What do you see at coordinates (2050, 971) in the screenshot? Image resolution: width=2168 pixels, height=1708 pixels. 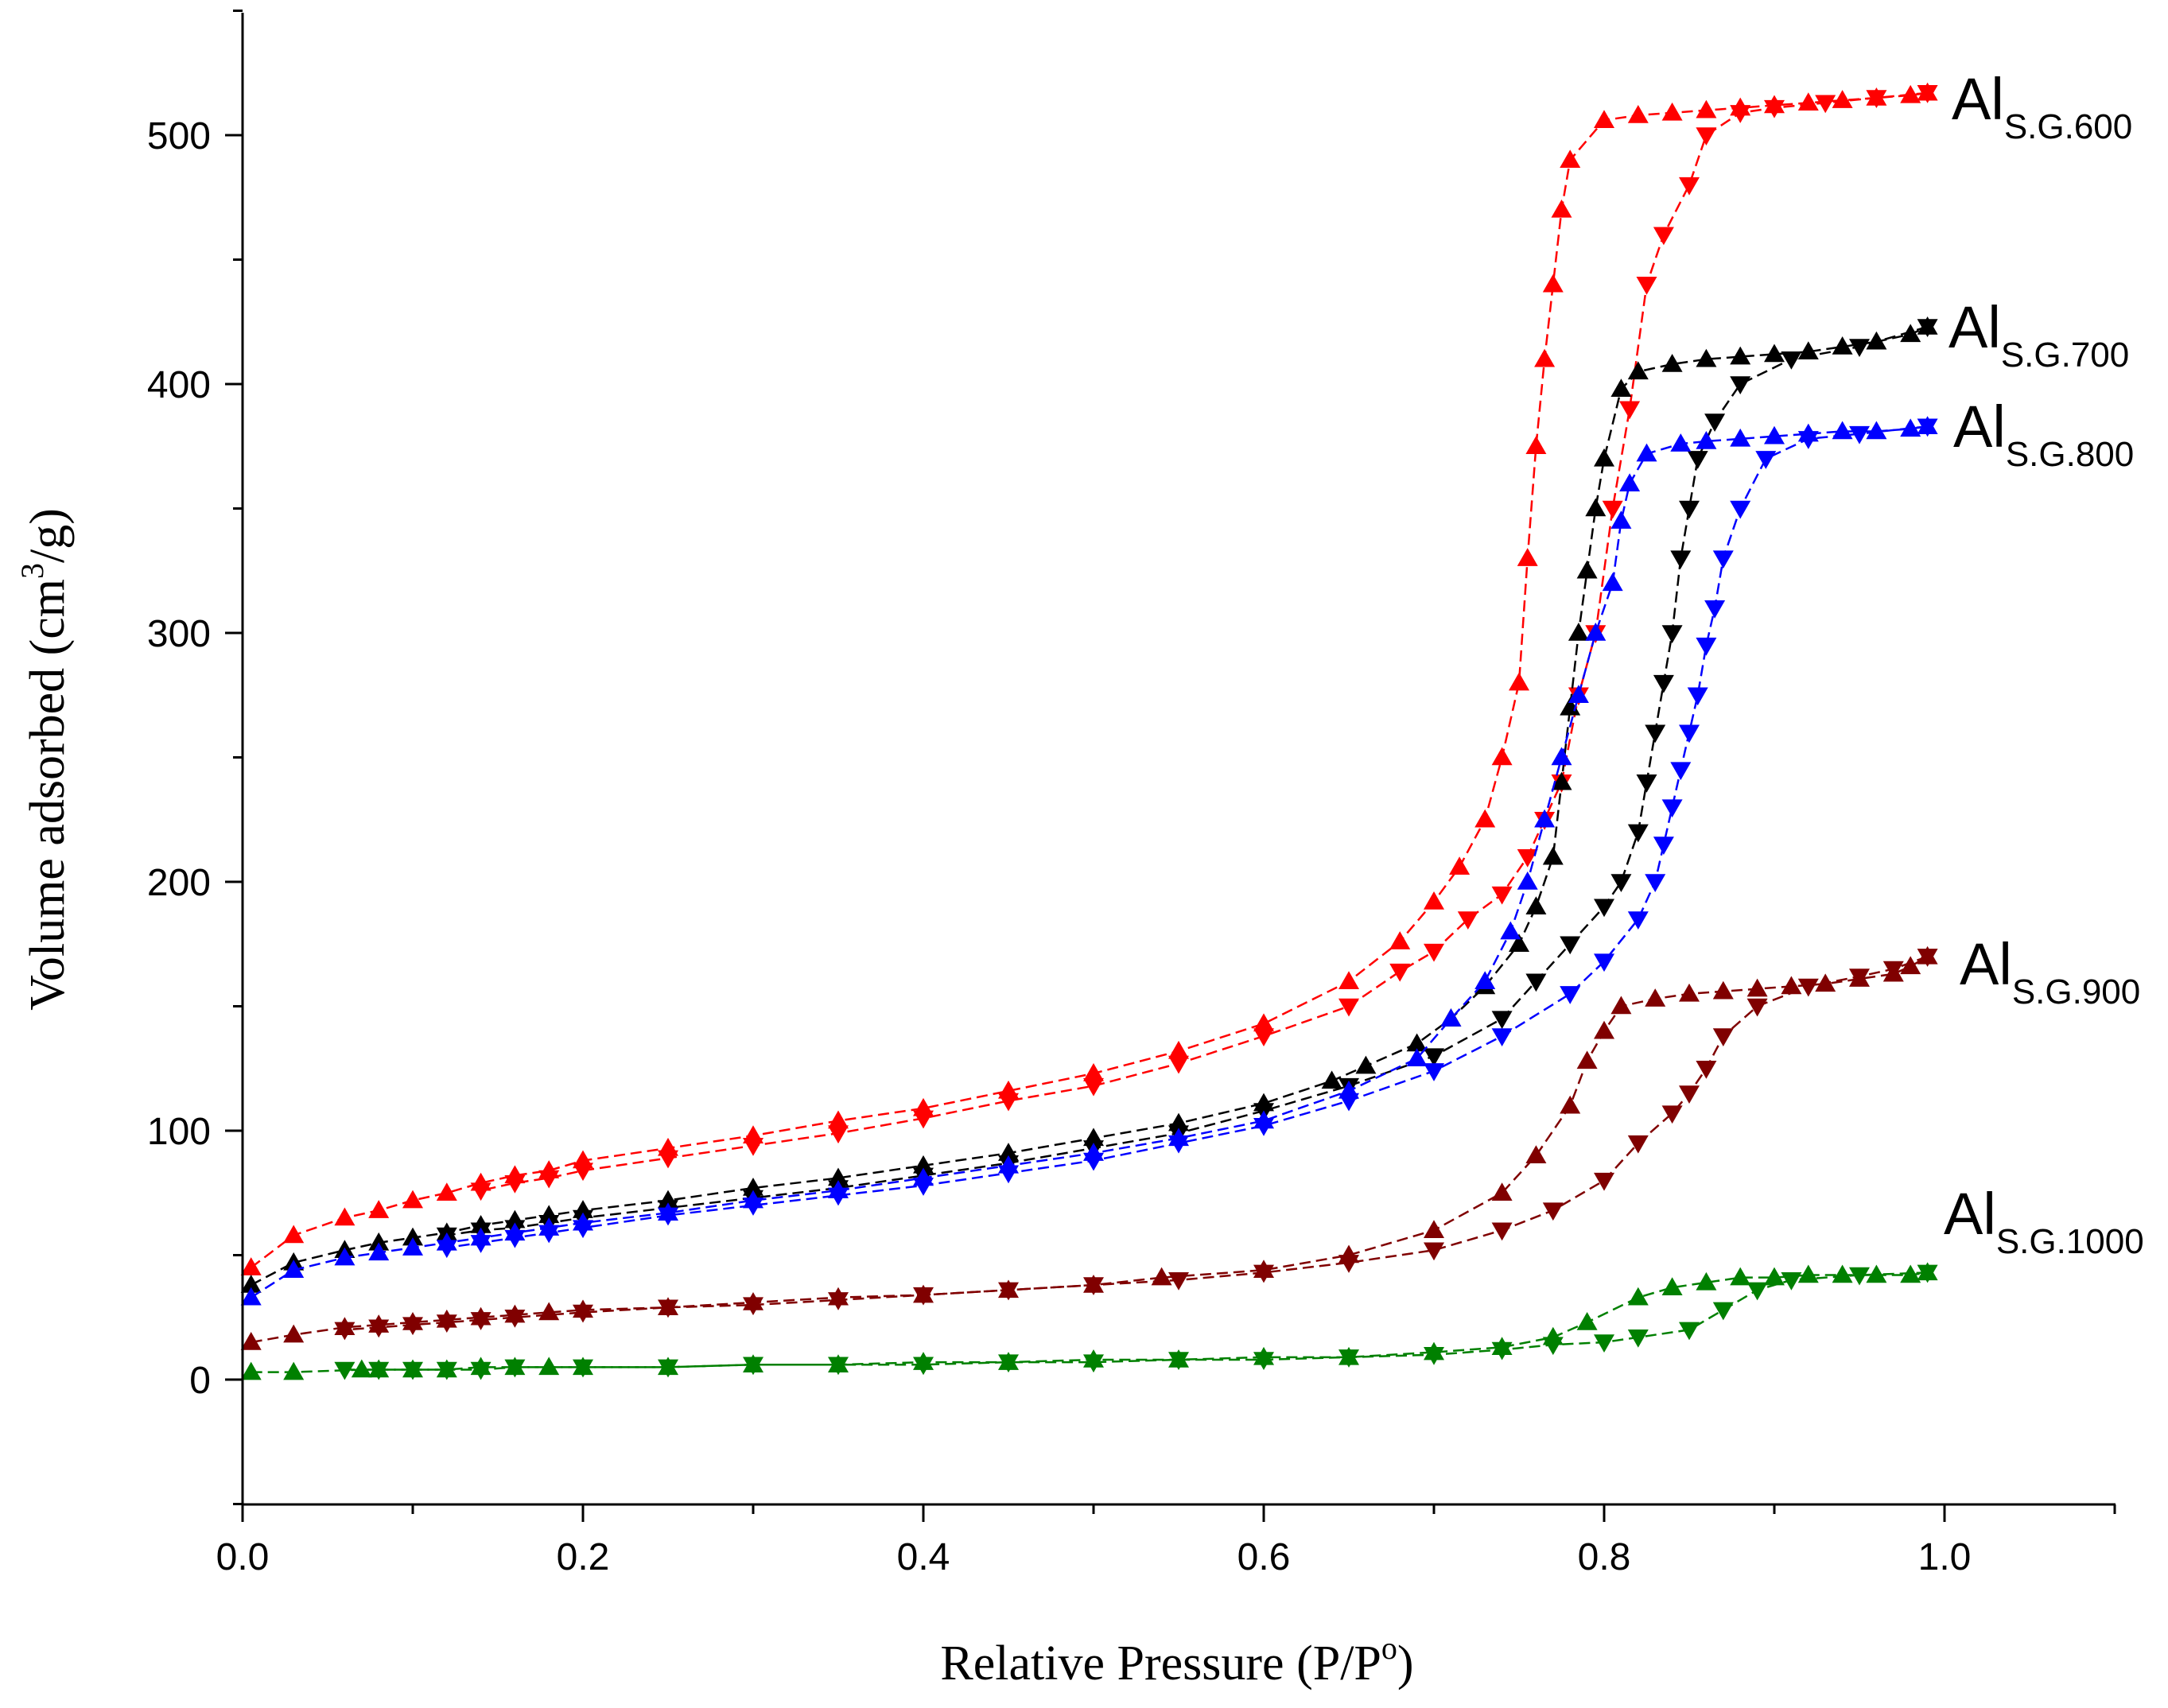 I see `series-label-900: AlS.G.900` at bounding box center [2050, 971].